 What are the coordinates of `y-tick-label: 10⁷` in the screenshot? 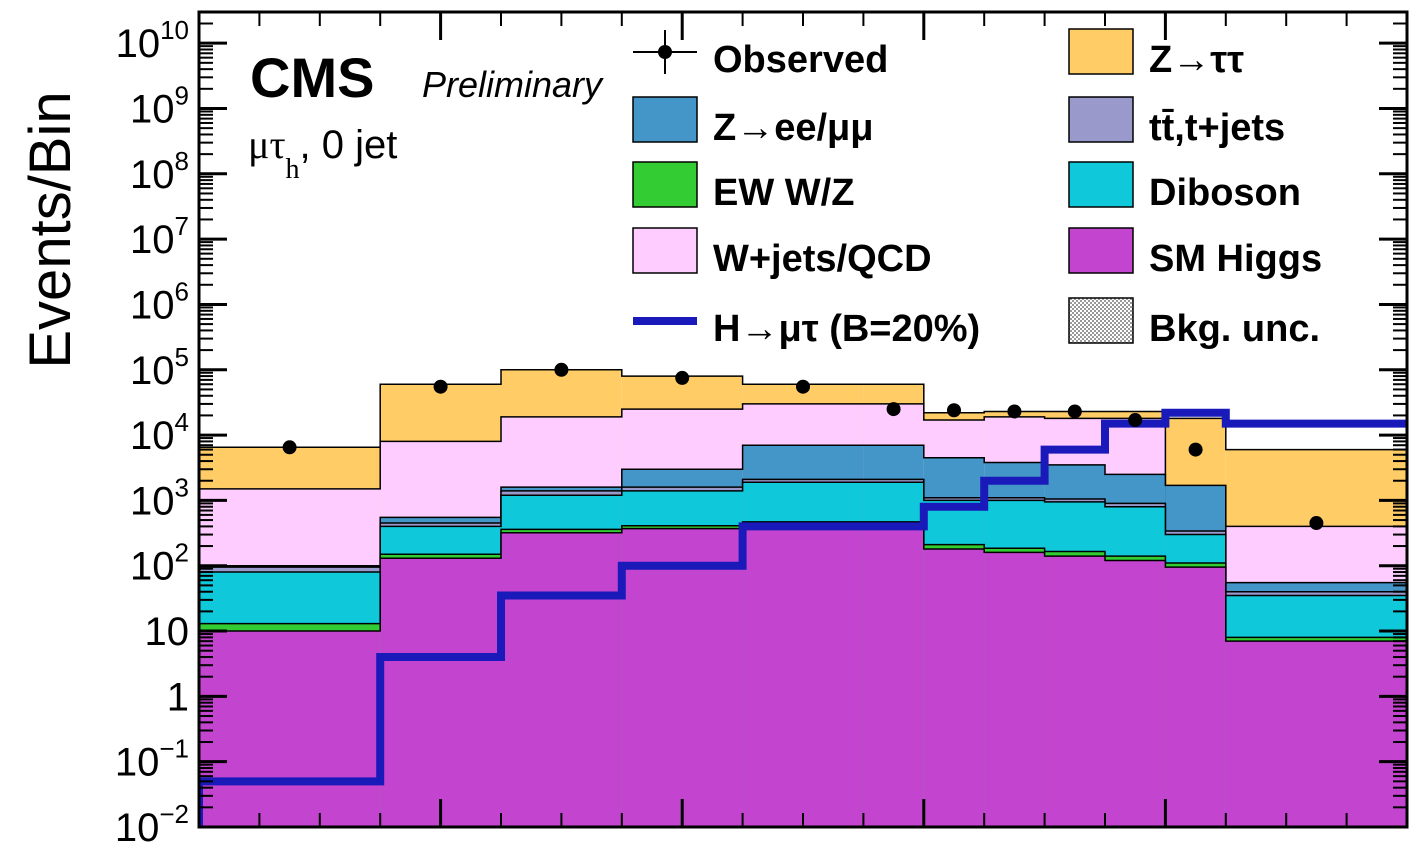 It's located at (159, 236).